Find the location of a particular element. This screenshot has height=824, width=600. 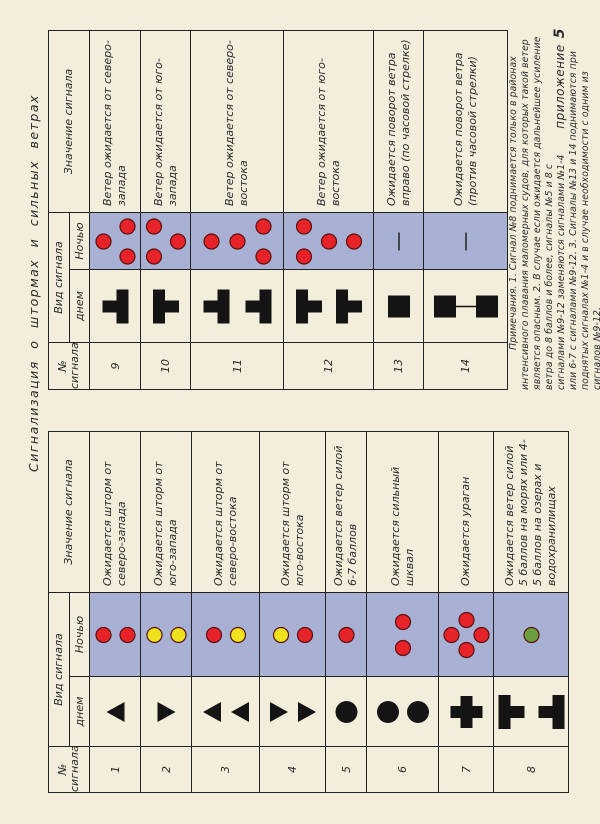

appendix-text: приложение is located at coordinates (560, 86).